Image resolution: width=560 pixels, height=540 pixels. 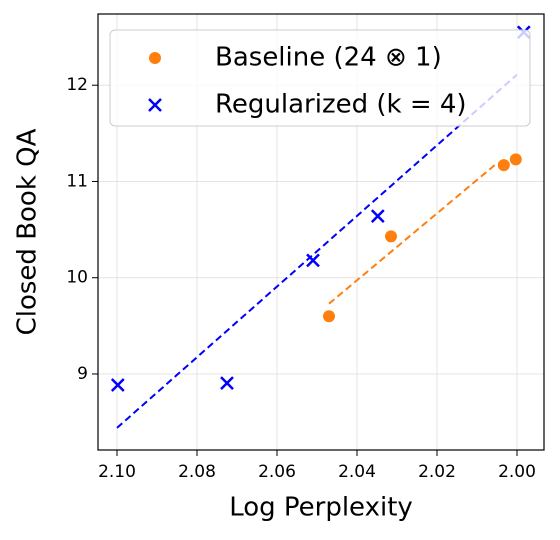 I want to click on y-tick-label: 10, so click(x=77, y=278).